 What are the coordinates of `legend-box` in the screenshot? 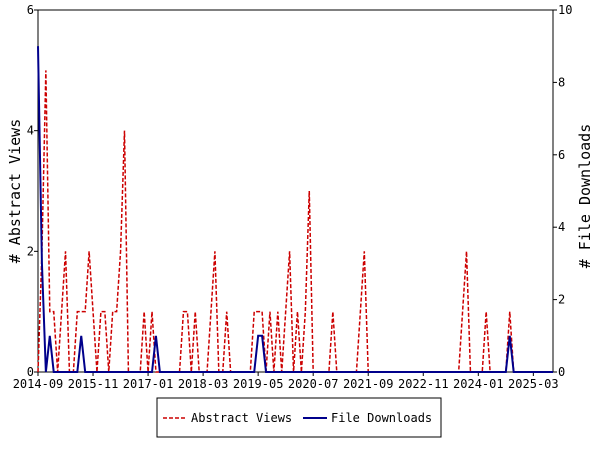 It's located at (299, 417).